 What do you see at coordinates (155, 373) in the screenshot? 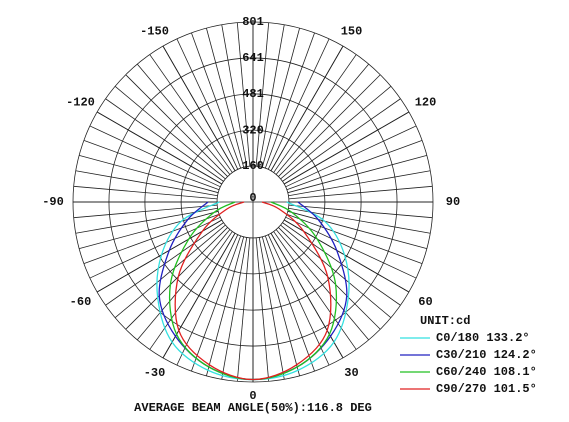
I see `angle-tick-label: -30` at bounding box center [155, 373].